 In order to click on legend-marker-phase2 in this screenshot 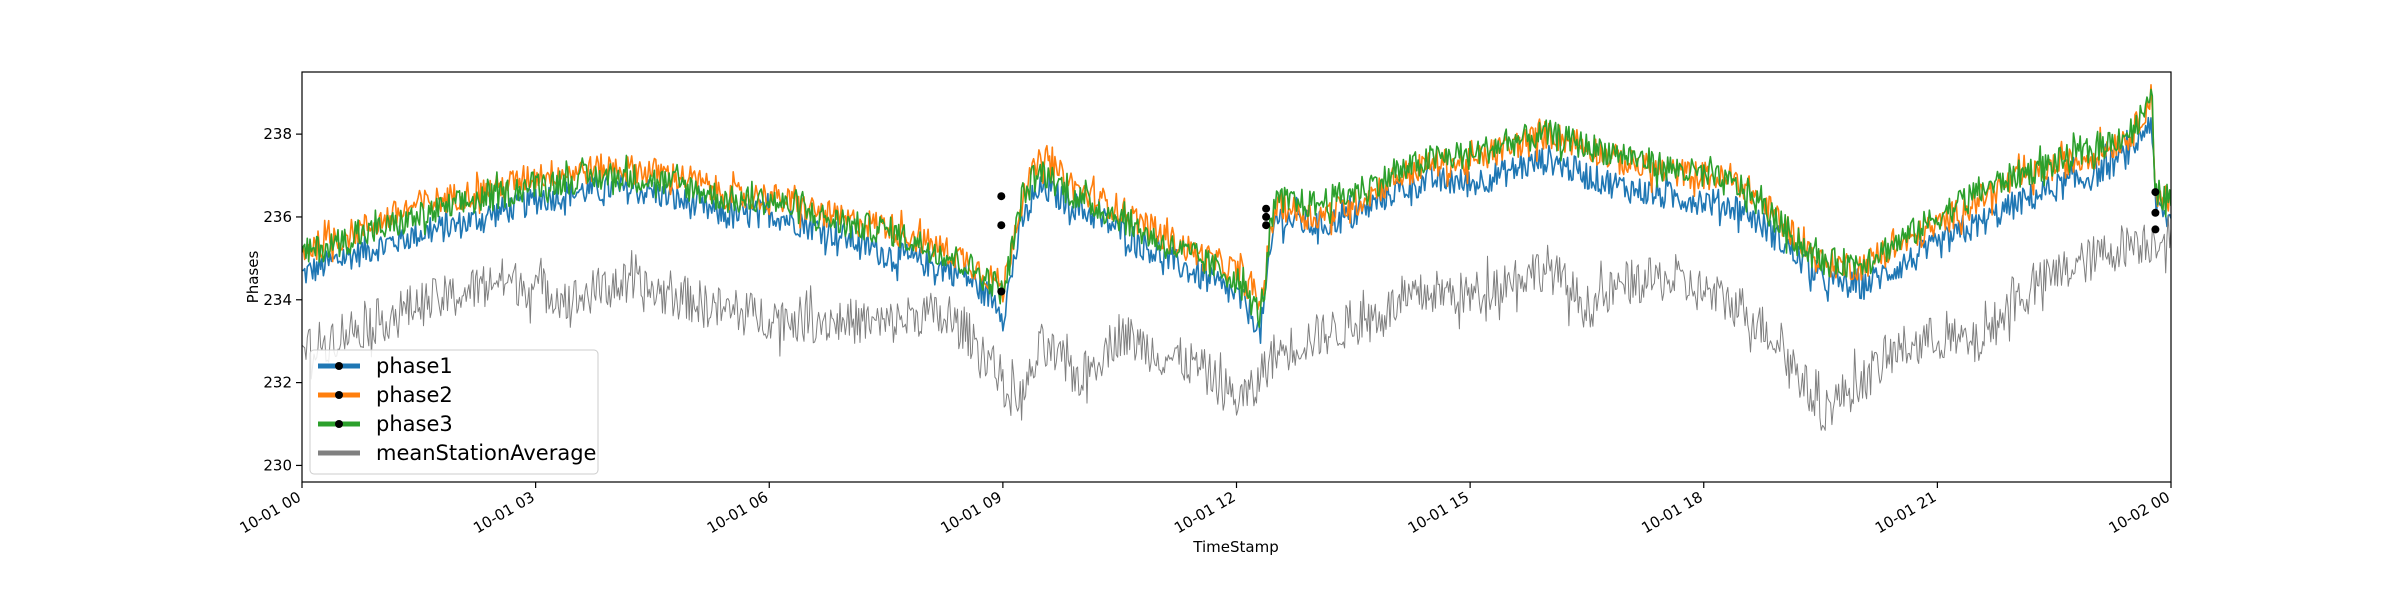, I will do `click(339, 395)`.